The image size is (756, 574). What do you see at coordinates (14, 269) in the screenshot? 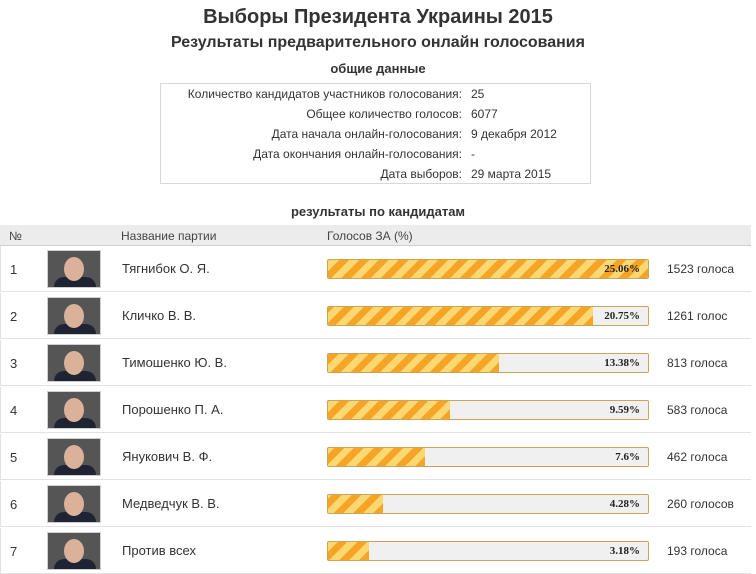
I see `row-number: 1` at bounding box center [14, 269].